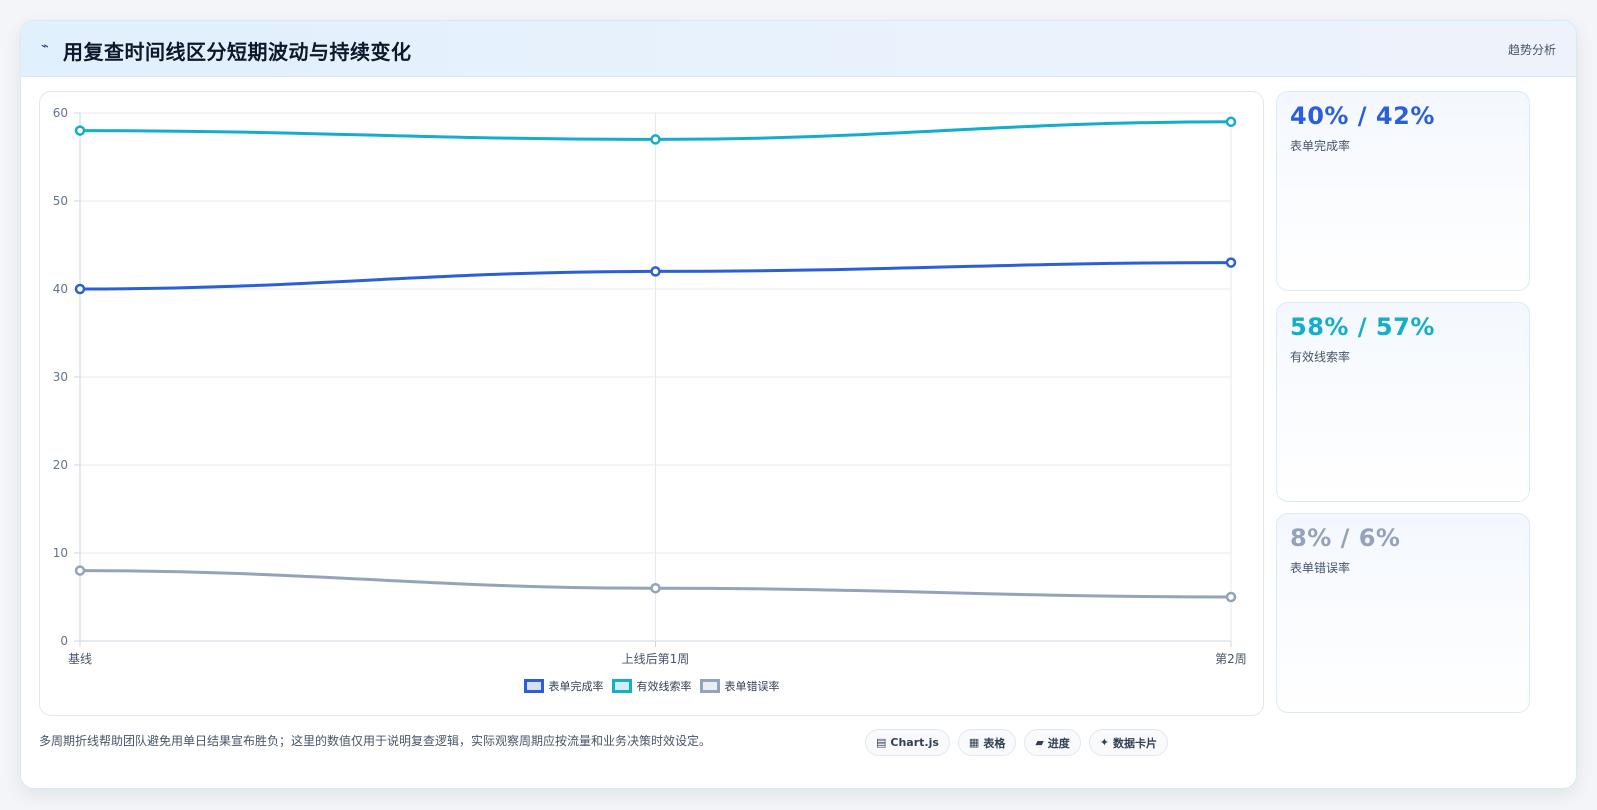 The image size is (1597, 810). Describe the element at coordinates (45, 46) in the screenshot. I see `trend-icon: ⌁` at that location.